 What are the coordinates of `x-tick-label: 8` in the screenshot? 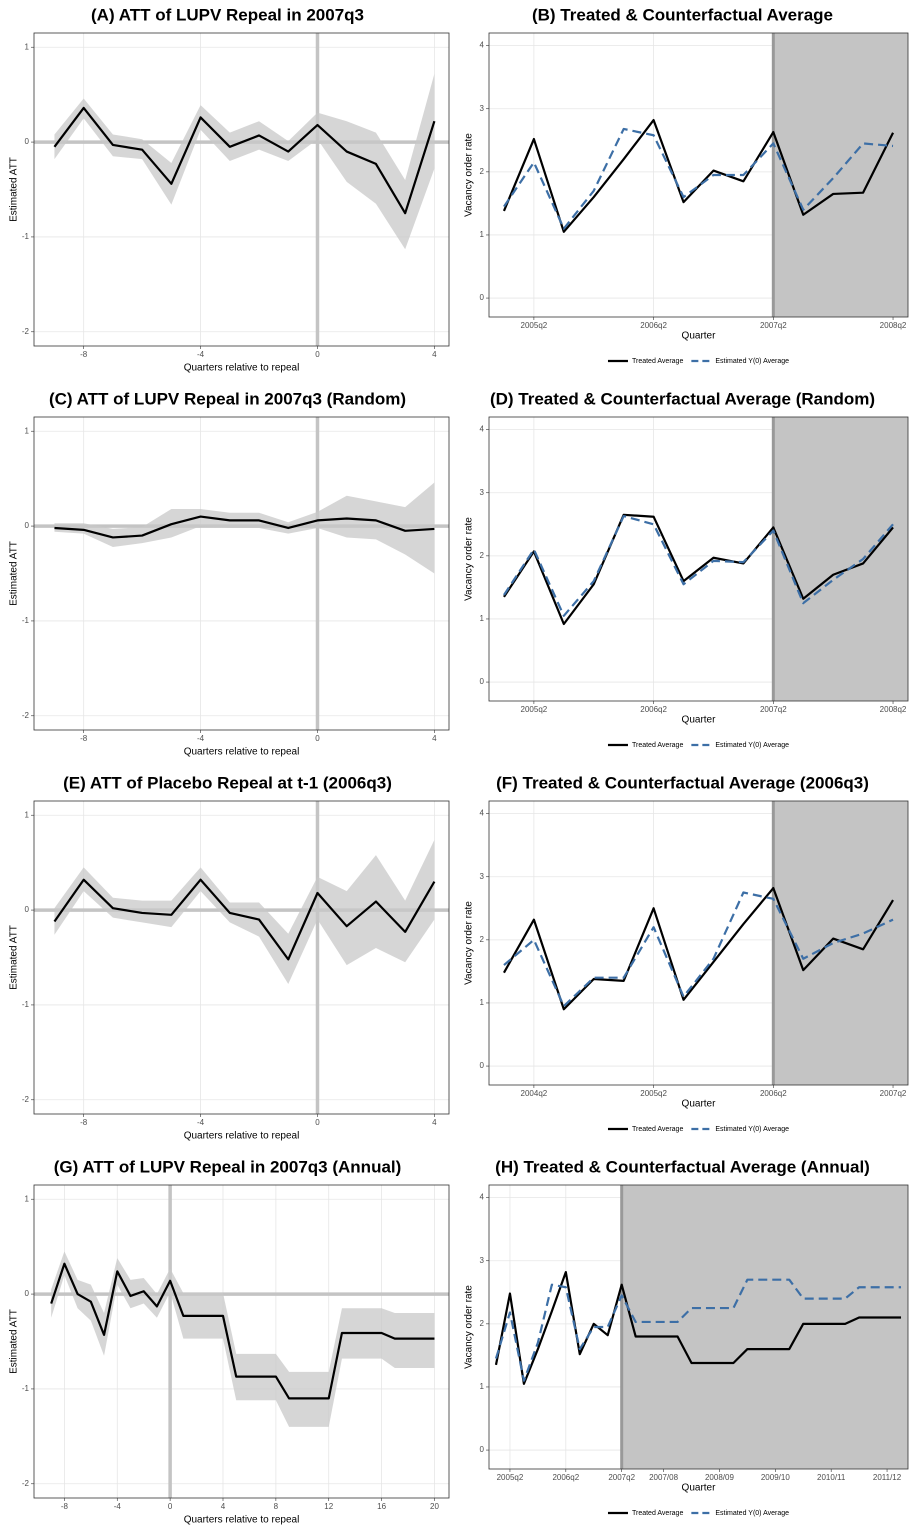 It's located at (276, 1506).